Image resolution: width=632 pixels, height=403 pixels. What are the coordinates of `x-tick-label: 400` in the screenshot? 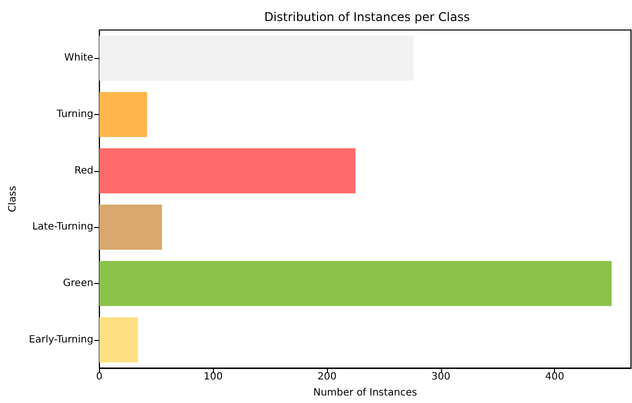 It's located at (554, 377).